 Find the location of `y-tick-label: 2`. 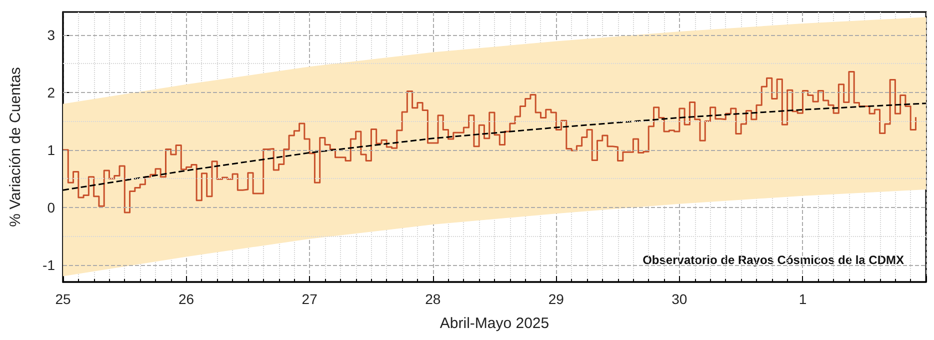

y-tick-label: 2 is located at coordinates (51, 92).